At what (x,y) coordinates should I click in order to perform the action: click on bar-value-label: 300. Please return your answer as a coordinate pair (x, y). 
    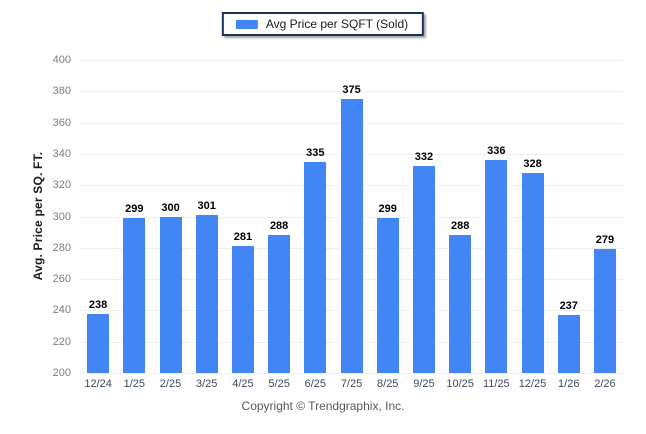
    Looking at the image, I should click on (170, 207).